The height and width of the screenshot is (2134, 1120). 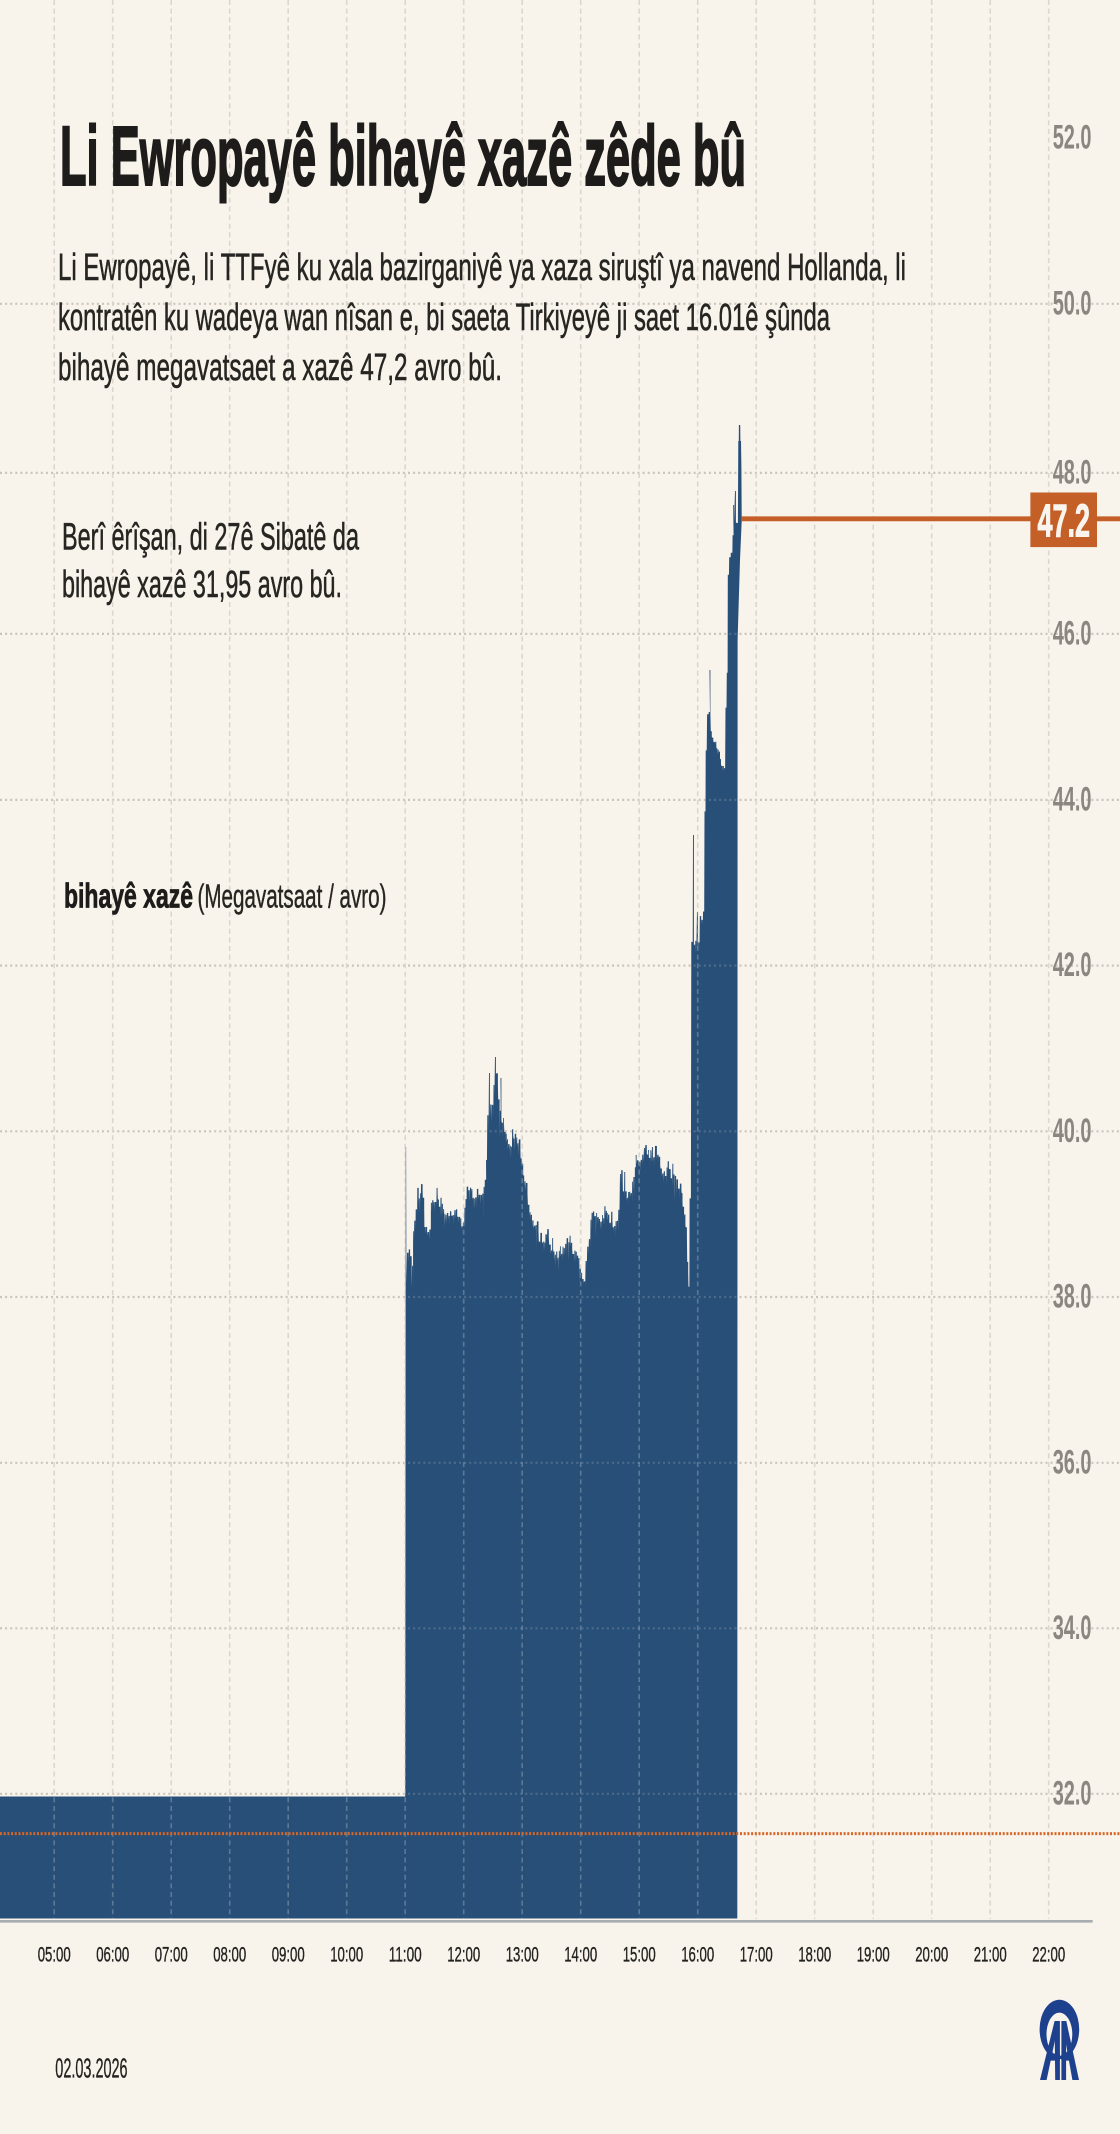 What do you see at coordinates (1072, 1297) in the screenshot?
I see `svg-text: 38.0` at bounding box center [1072, 1297].